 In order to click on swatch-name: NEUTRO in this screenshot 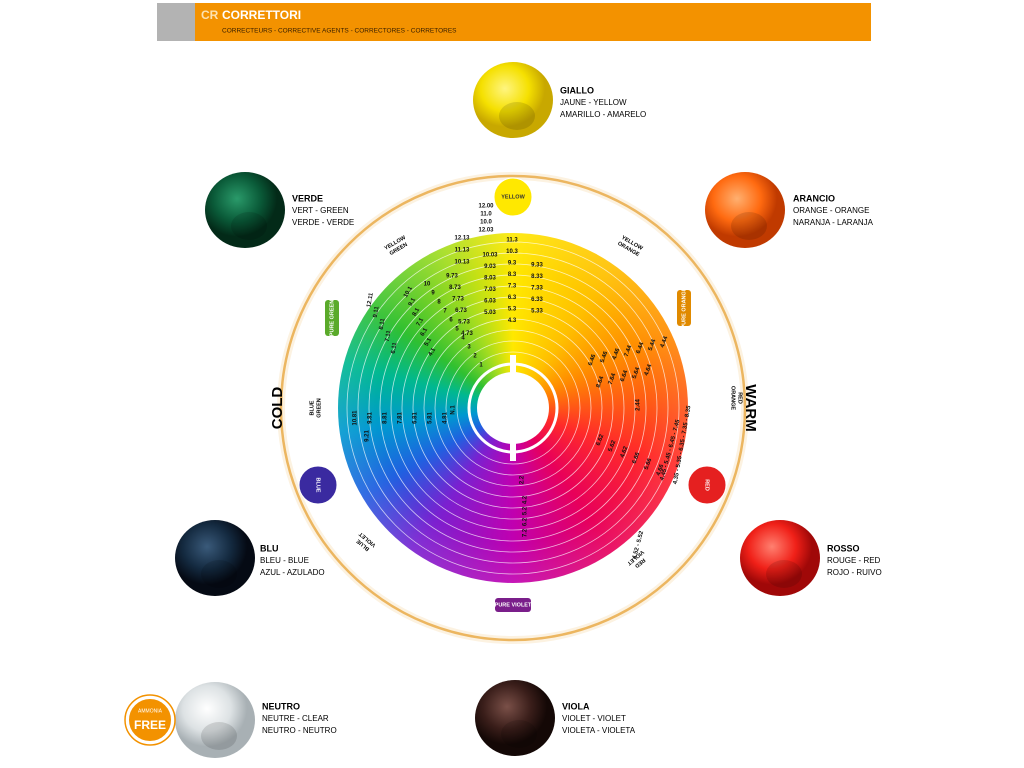, I will do `click(281, 706)`.